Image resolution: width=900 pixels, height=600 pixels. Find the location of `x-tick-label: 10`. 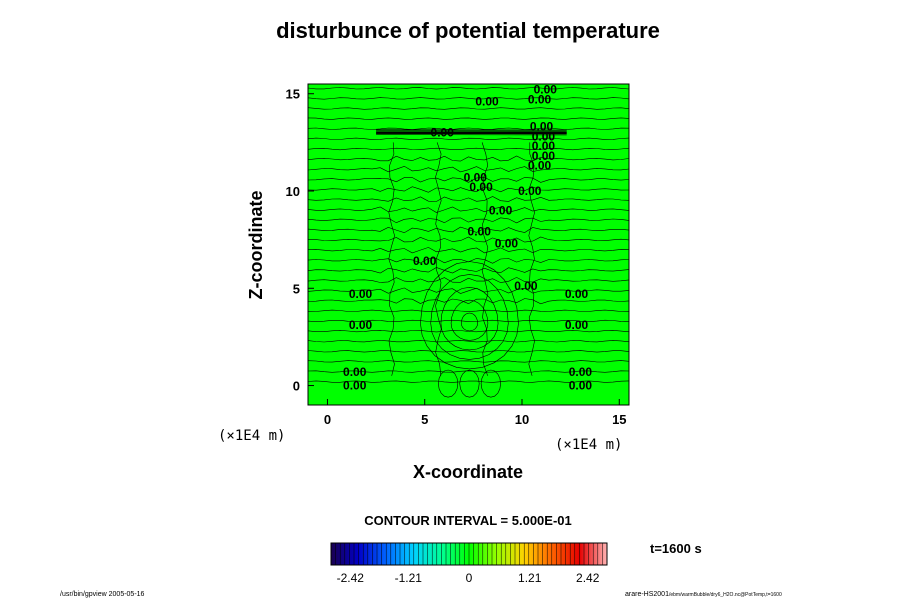

x-tick-label: 10 is located at coordinates (522, 419).